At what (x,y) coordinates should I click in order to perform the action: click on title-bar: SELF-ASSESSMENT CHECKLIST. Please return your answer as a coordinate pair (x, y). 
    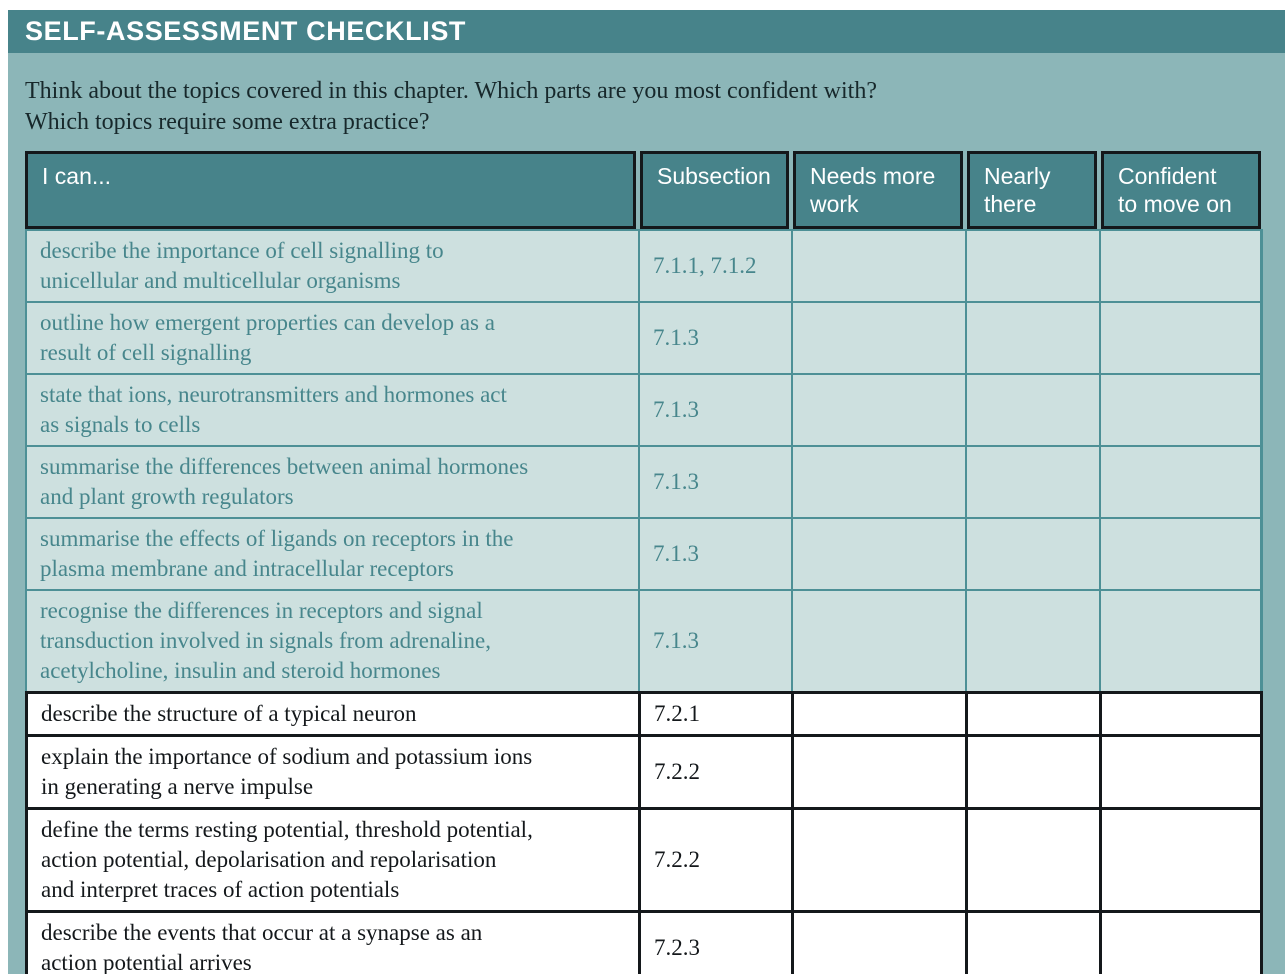
    Looking at the image, I should click on (646, 31).